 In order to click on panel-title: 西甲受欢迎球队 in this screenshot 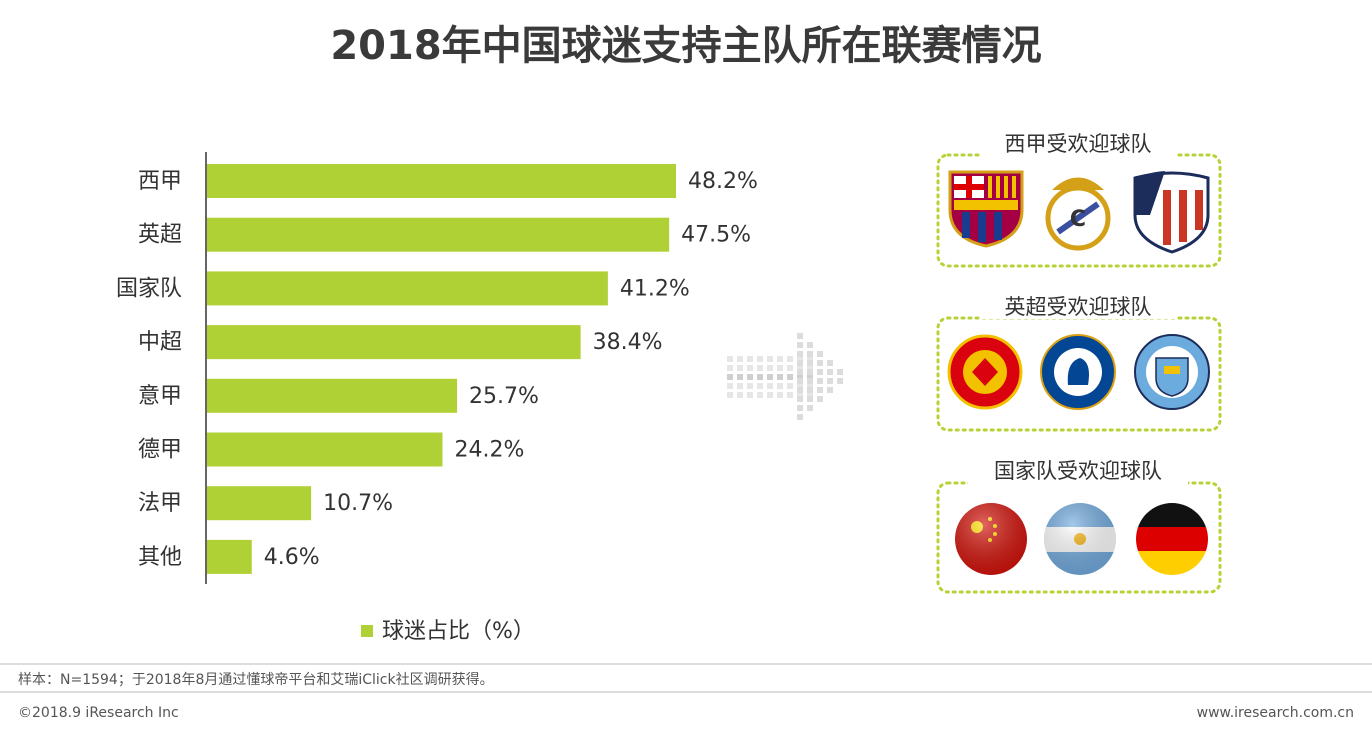, I will do `click(1078, 144)`.